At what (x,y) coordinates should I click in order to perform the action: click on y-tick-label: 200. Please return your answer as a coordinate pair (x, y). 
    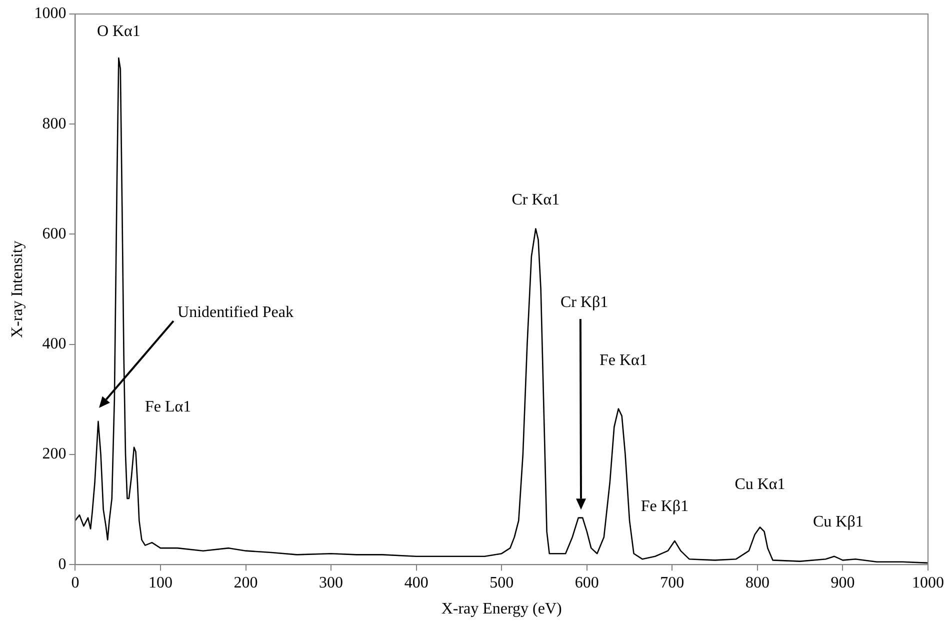
    Looking at the image, I should click on (54, 454).